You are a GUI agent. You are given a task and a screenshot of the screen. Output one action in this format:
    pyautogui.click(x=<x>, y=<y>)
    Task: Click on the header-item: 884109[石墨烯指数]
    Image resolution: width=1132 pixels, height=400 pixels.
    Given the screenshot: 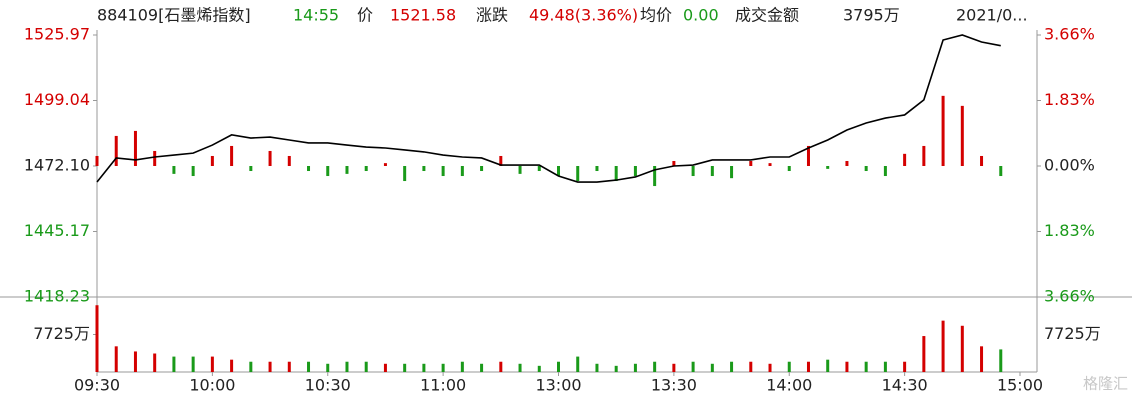 What is the action you would take?
    pyautogui.click(x=174, y=15)
    